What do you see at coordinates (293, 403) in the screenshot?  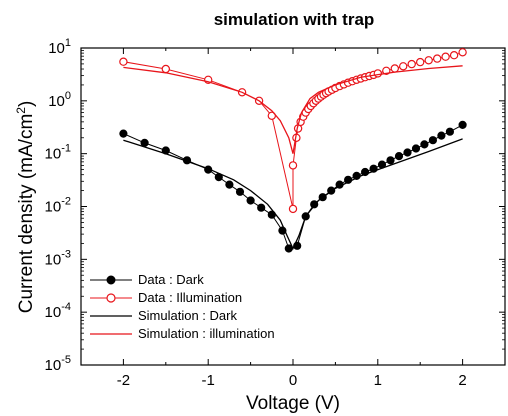 I see `x-axis-label: Voltage (V)` at bounding box center [293, 403].